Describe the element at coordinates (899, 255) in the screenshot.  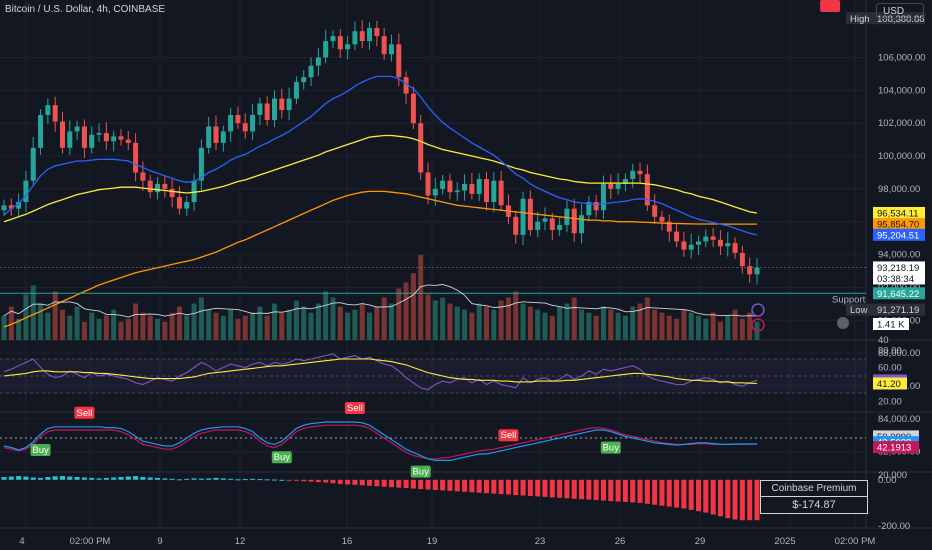
I see `price-tick-label: 94,000.00` at that location.